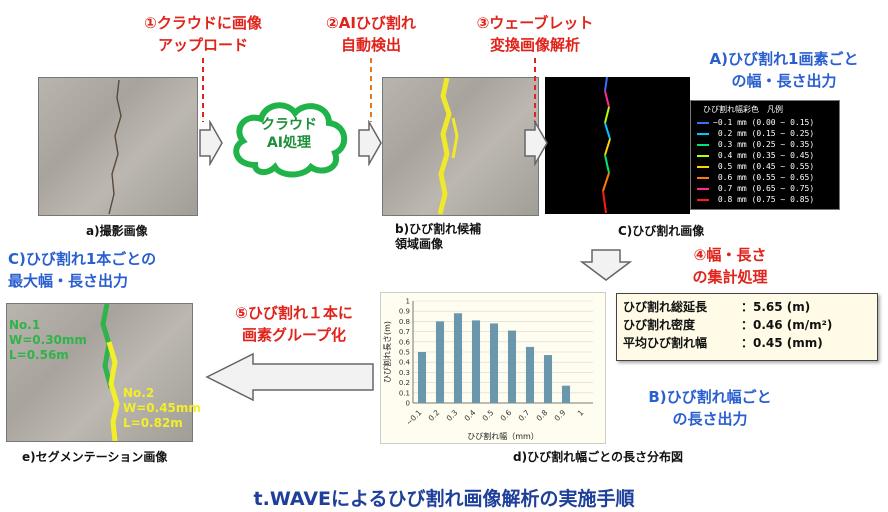 This screenshot has height=512, width=888. I want to click on segment-no2-length: L=0.82m, so click(153, 423).